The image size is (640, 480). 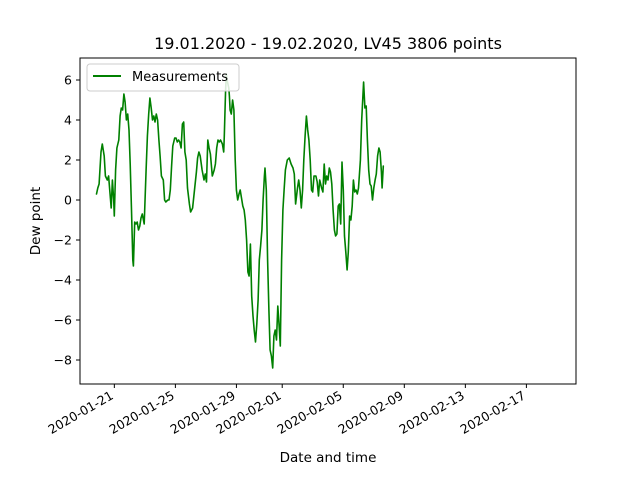 What do you see at coordinates (63, 360) in the screenshot?
I see `y-tick-label: −8` at bounding box center [63, 360].